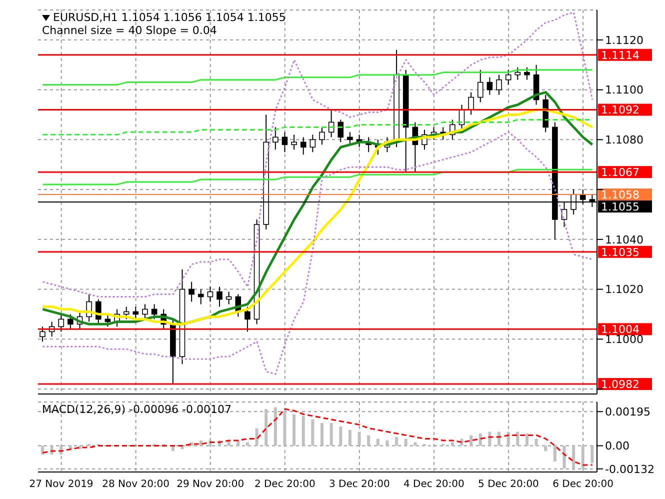 The width and height of the screenshot is (665, 499). Describe the element at coordinates (624, 140) in the screenshot. I see `y-tick-label: 1.1080` at that location.